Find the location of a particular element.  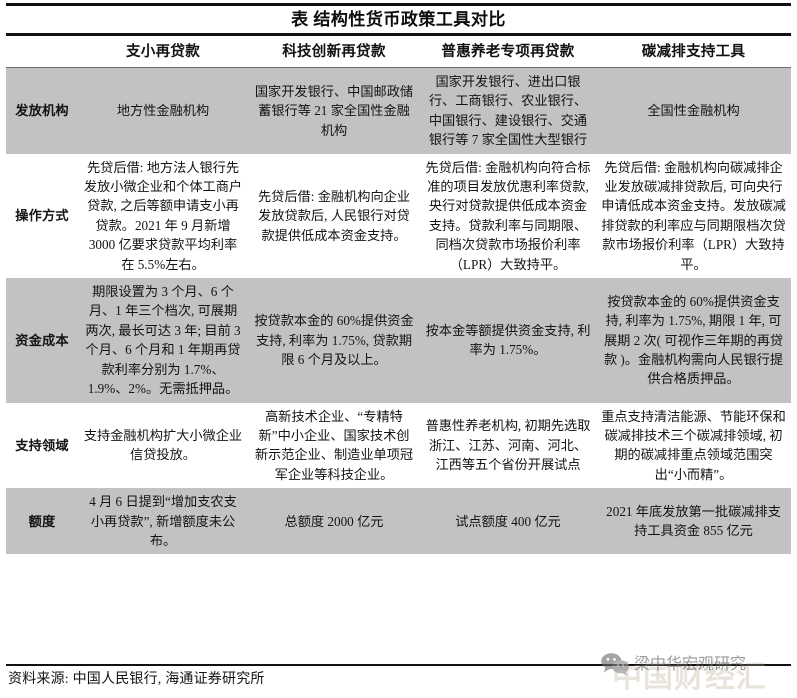

cell-text: 先贷后借: 金融机构向企业发放贷款后, 人民银行对贷款提供低成本资金支持。 is located at coordinates (334, 215).